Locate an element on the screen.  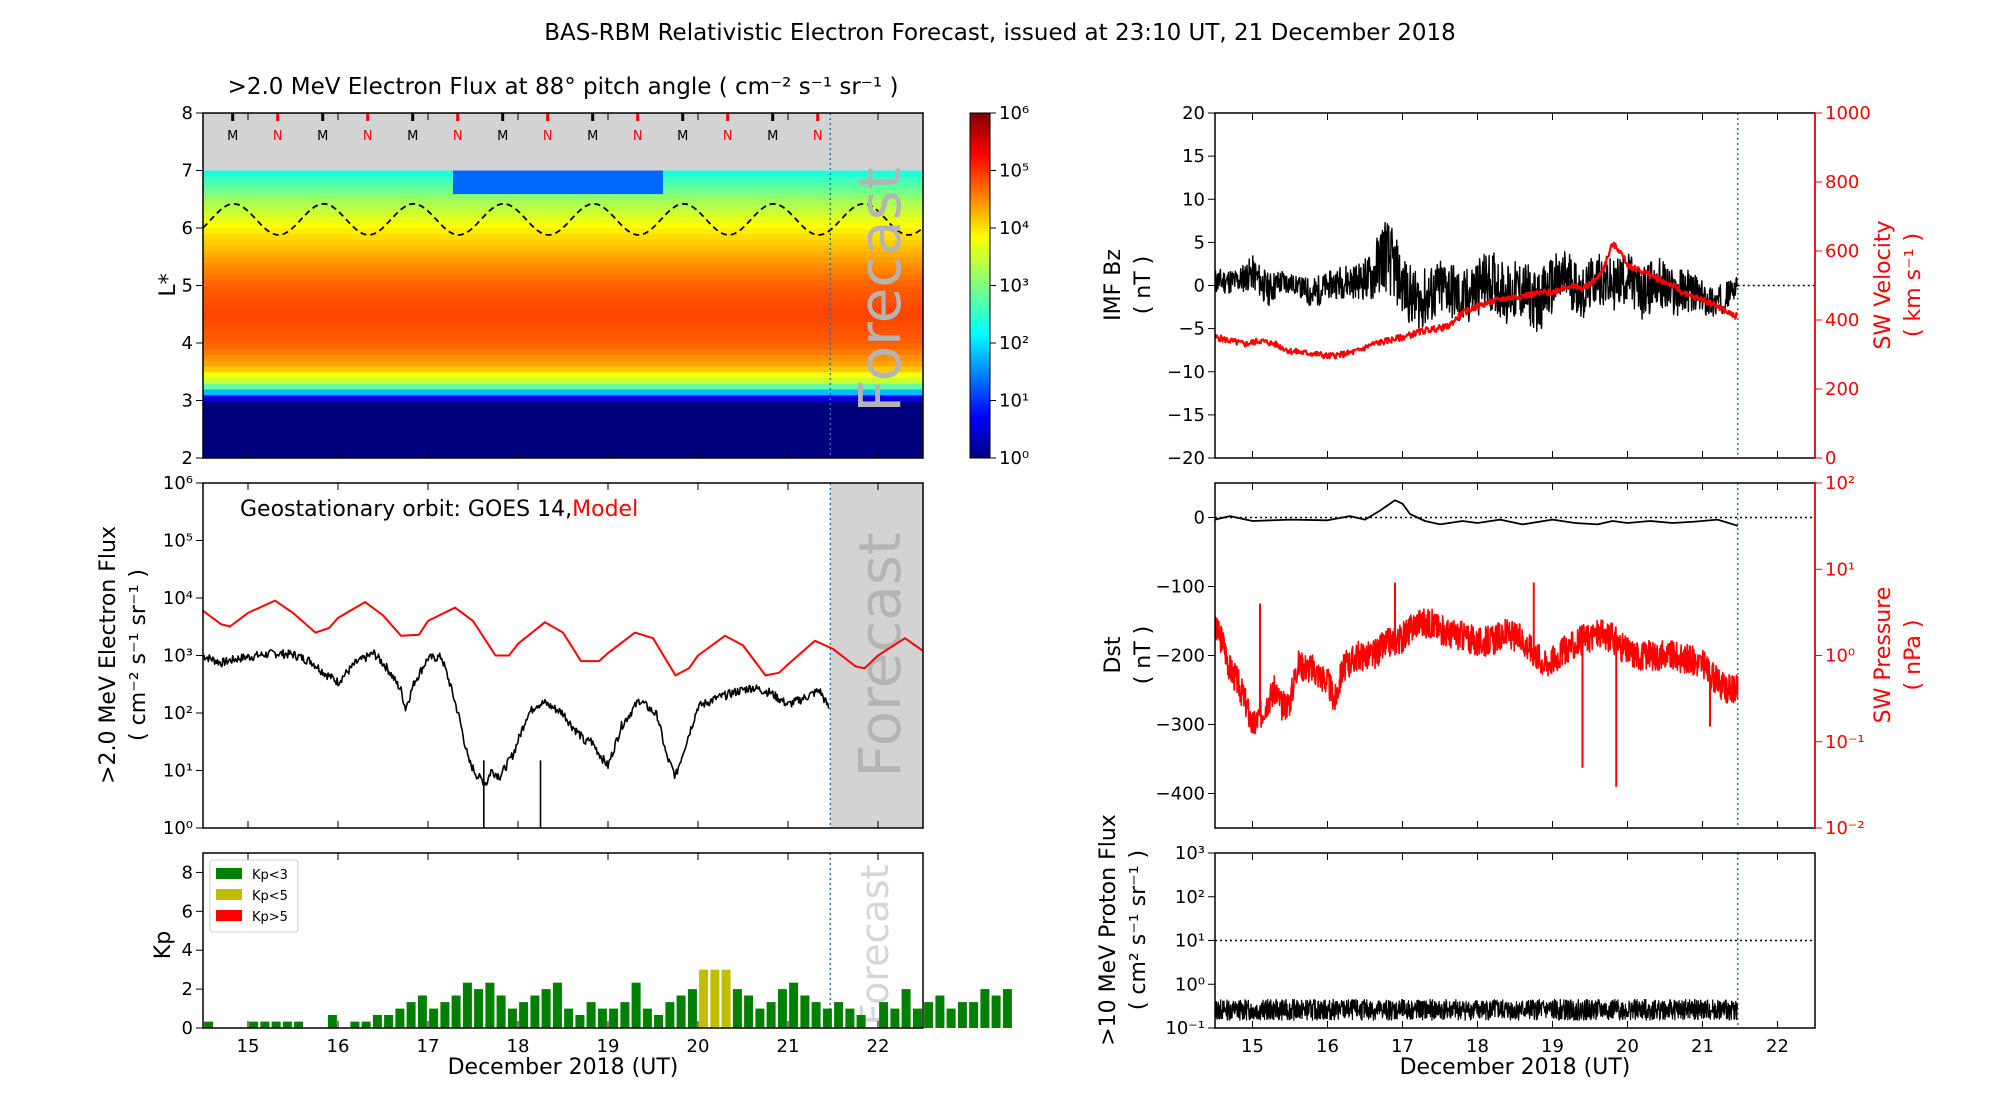
kp-legend: Kp<3Kp<5Kp>5 is located at coordinates (254, 896).